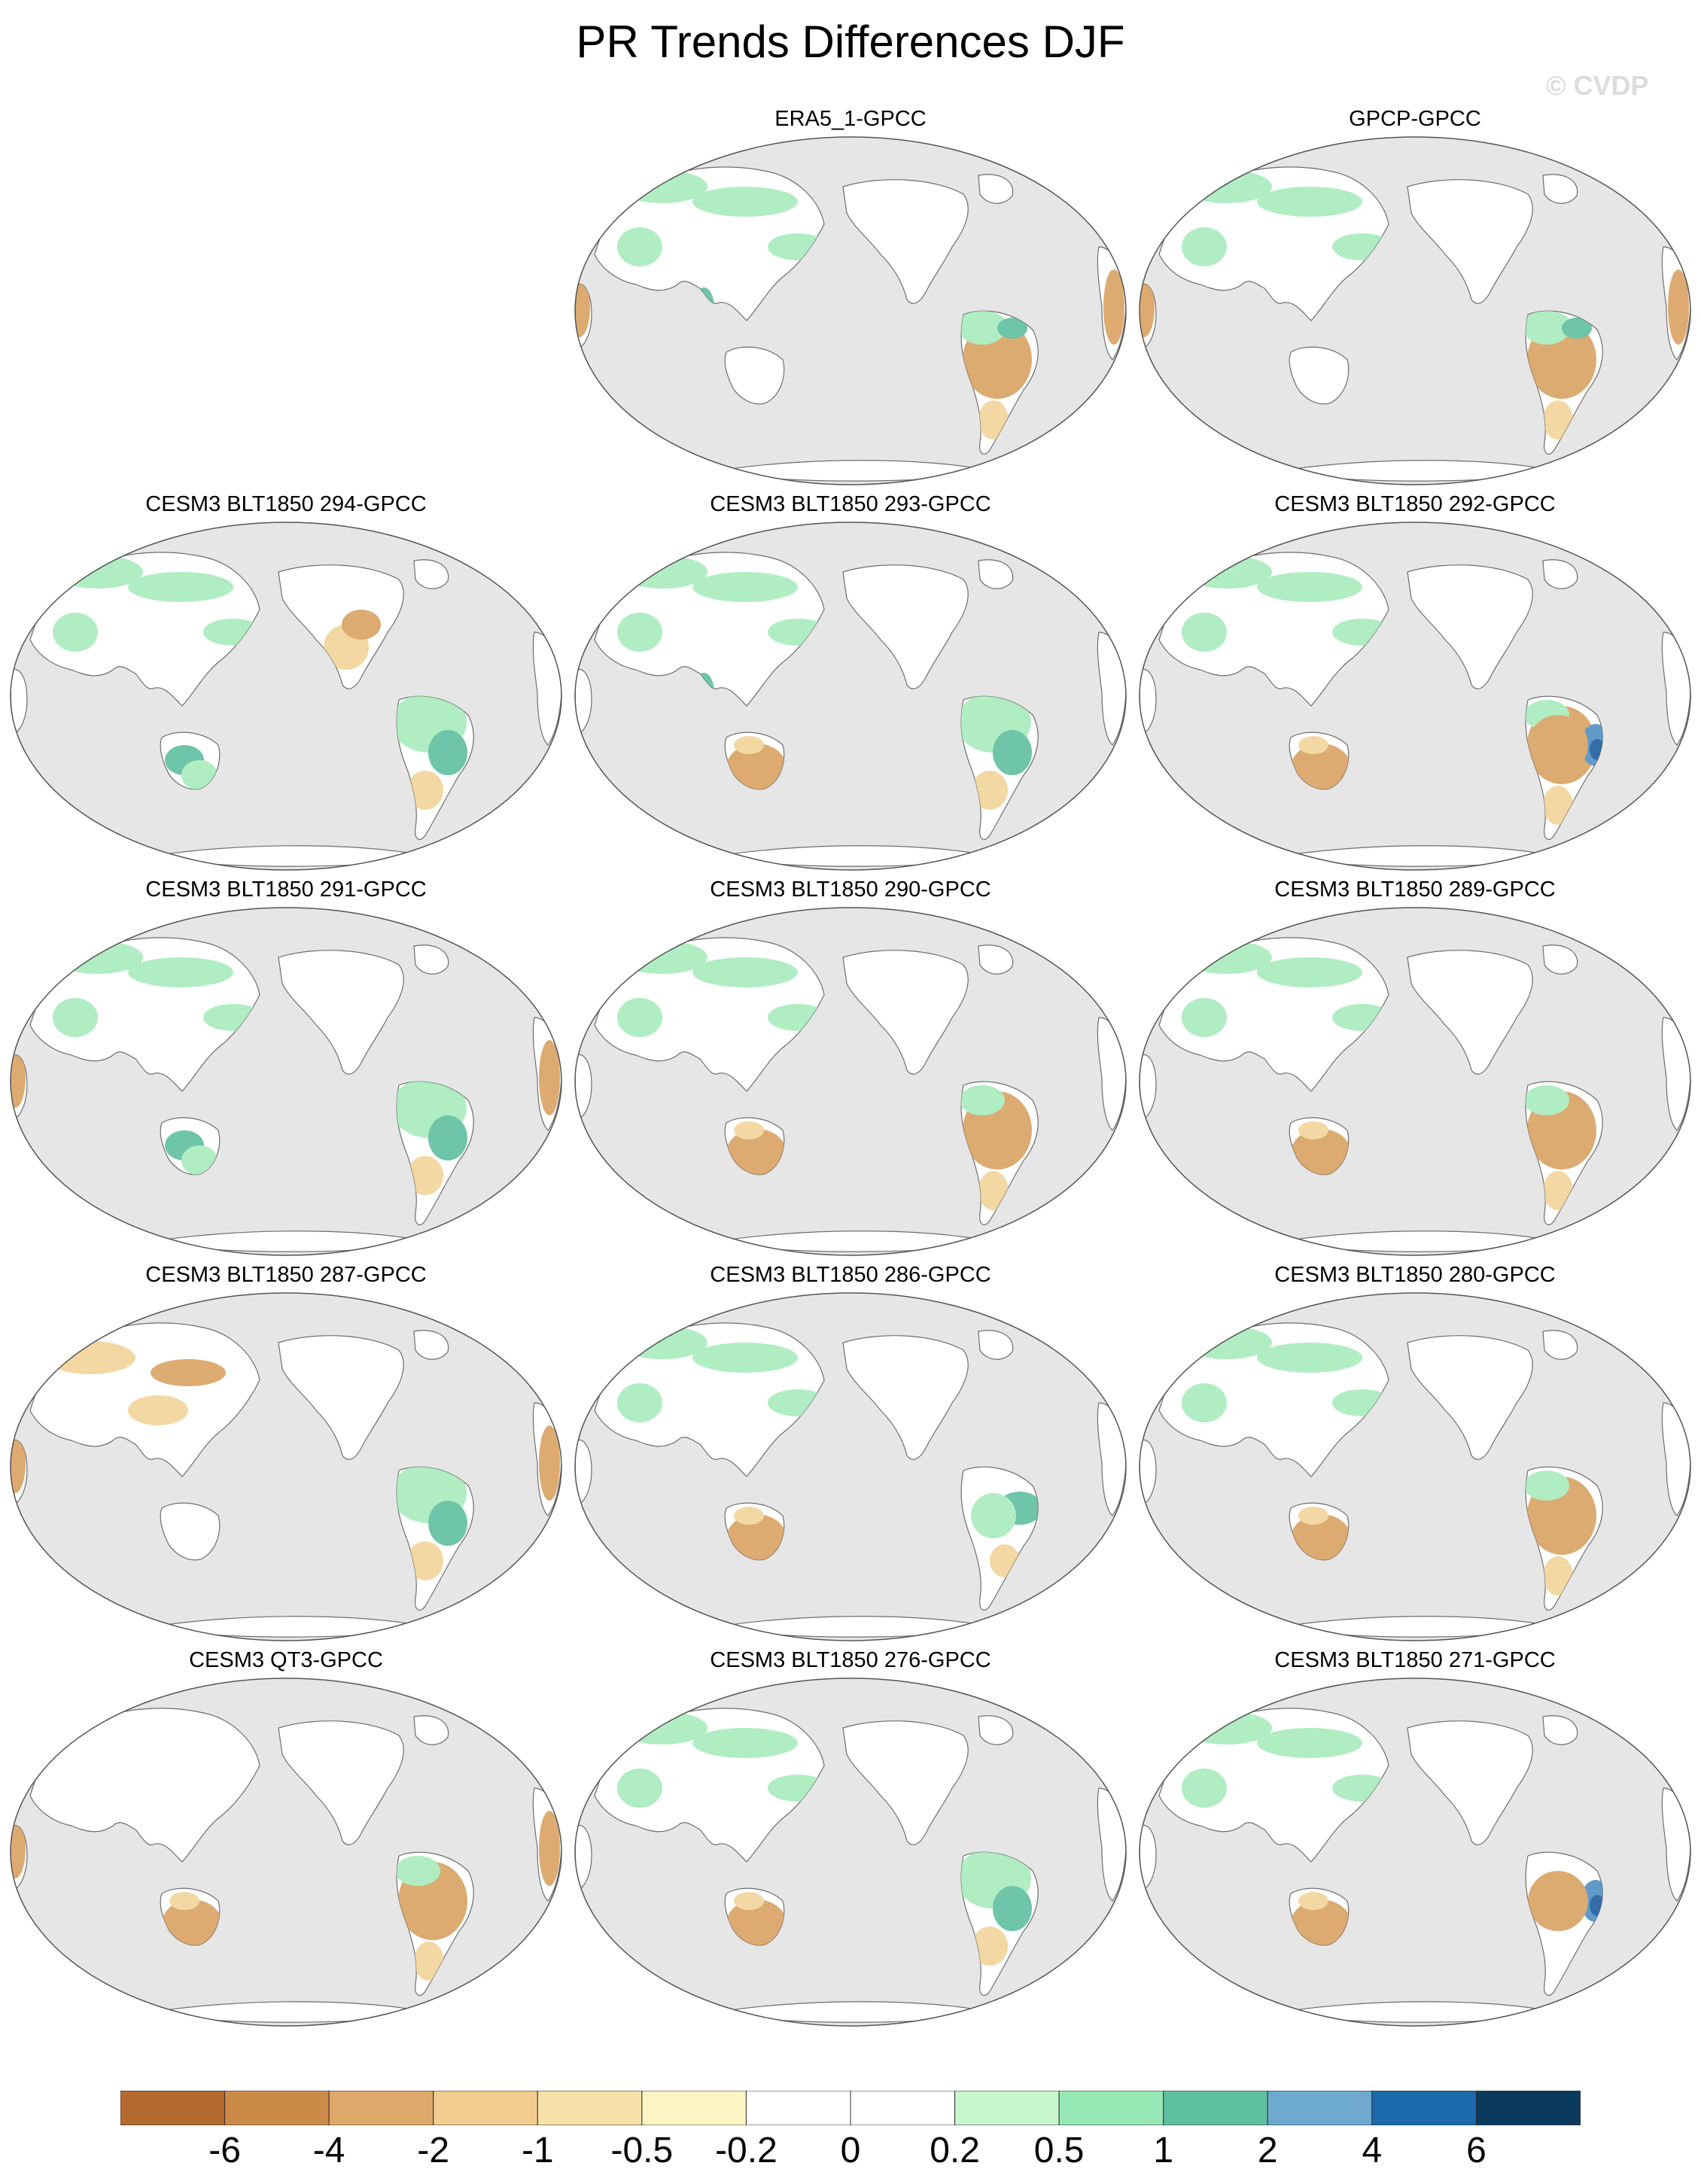 The height and width of the screenshot is (2184, 1701). I want to click on map-panel: CESM3 BLT1850 294-GPCC, so click(286, 681).